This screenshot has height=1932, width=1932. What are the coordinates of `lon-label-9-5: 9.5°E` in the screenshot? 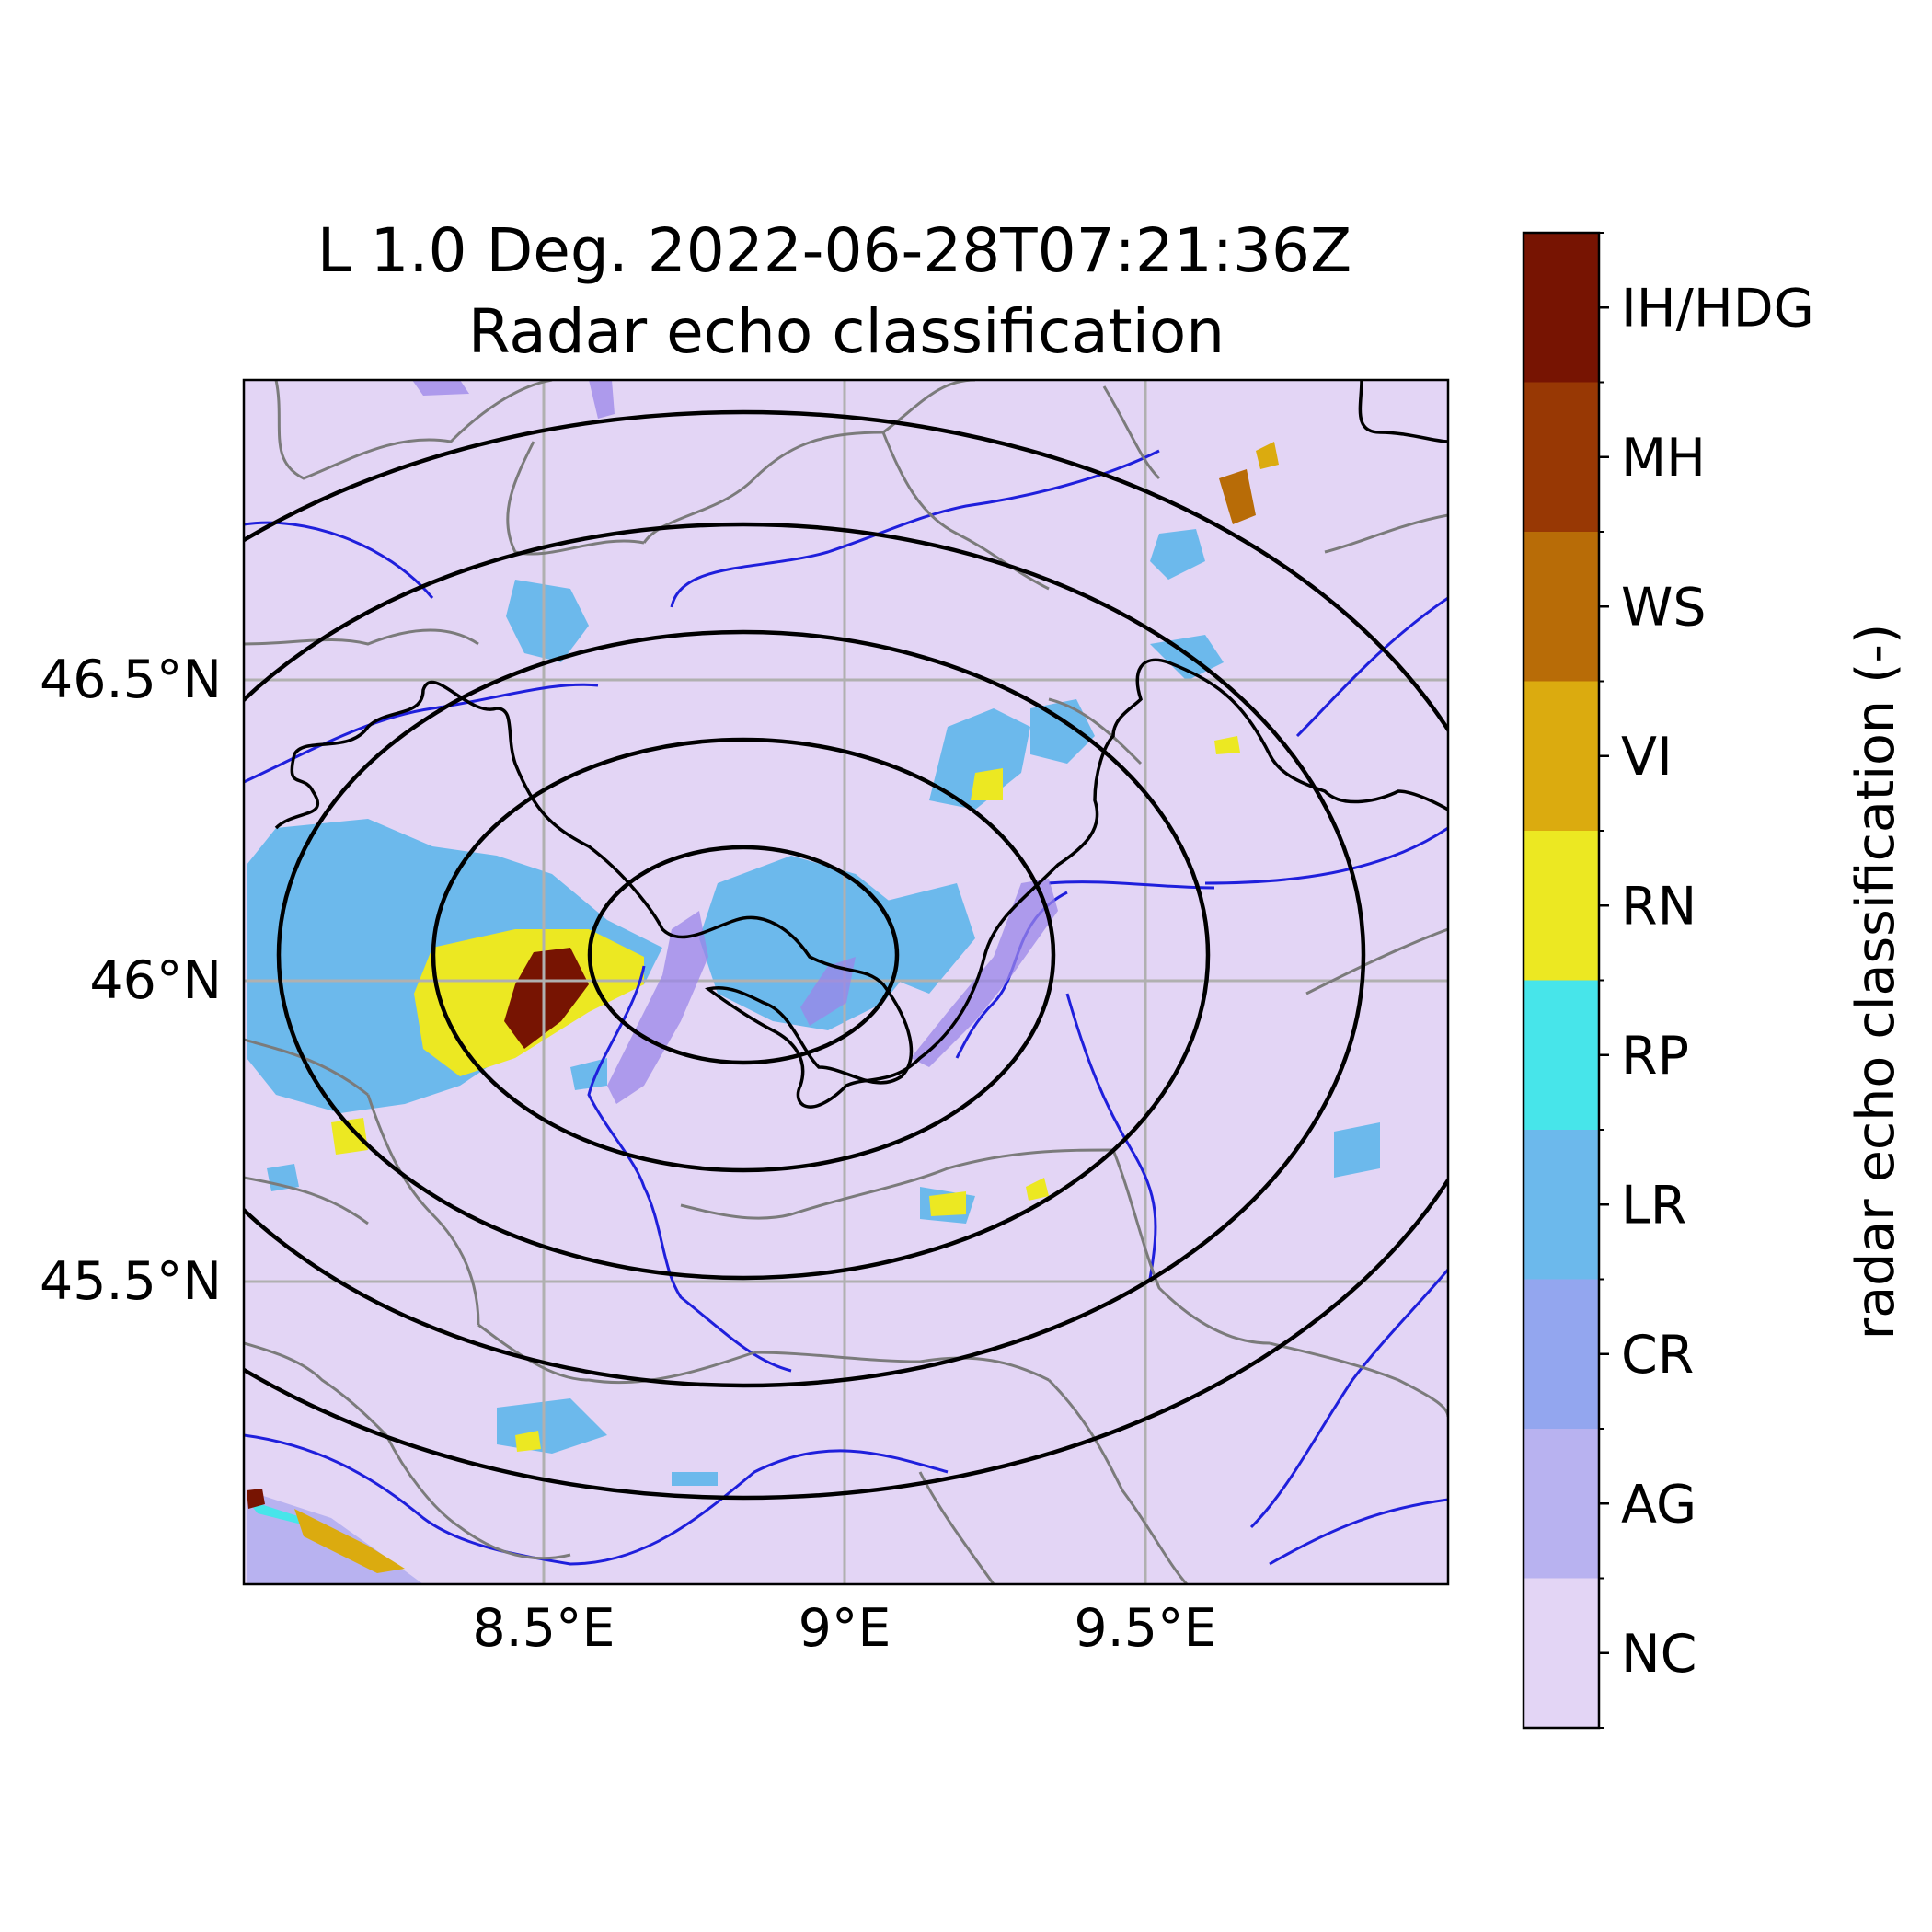 It's located at (1145, 1628).